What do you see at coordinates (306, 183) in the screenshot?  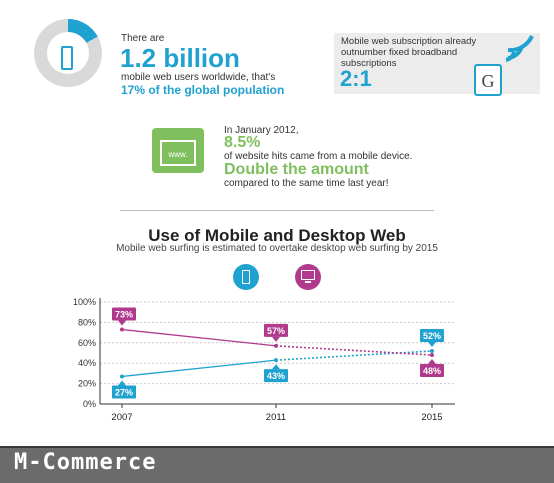 I see `stat3-line3: compared to the same time last year!` at bounding box center [306, 183].